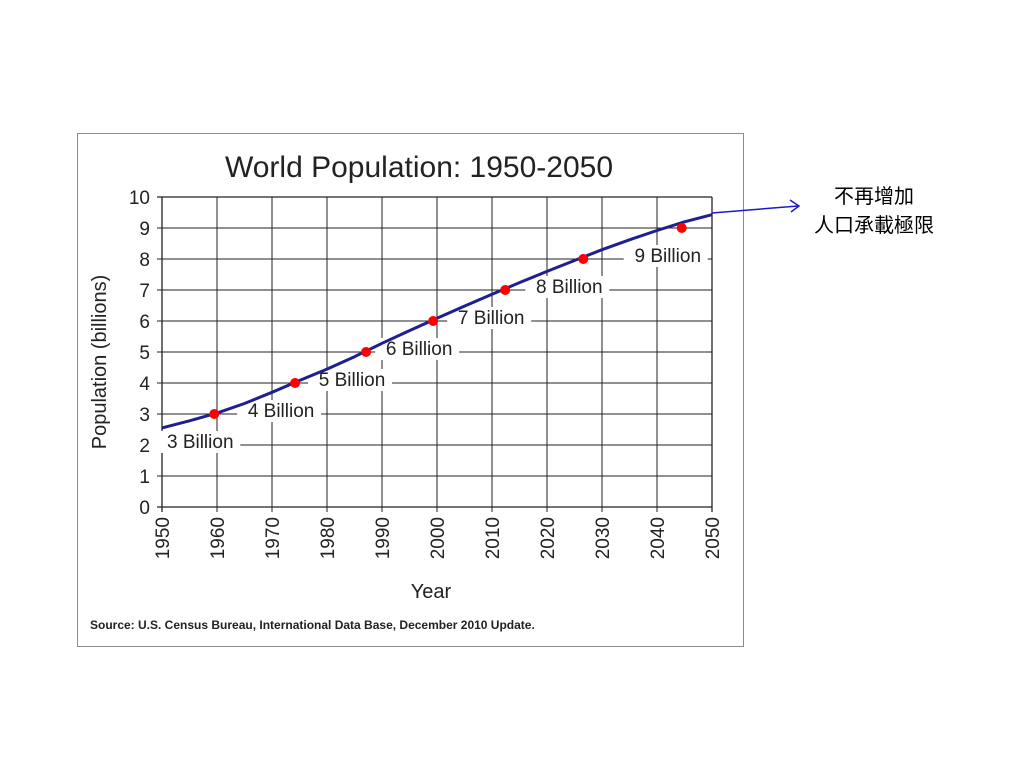 This screenshot has height=768, width=1024. Describe the element at coordinates (144, 353) in the screenshot. I see `y-tick-label: 5` at that location.